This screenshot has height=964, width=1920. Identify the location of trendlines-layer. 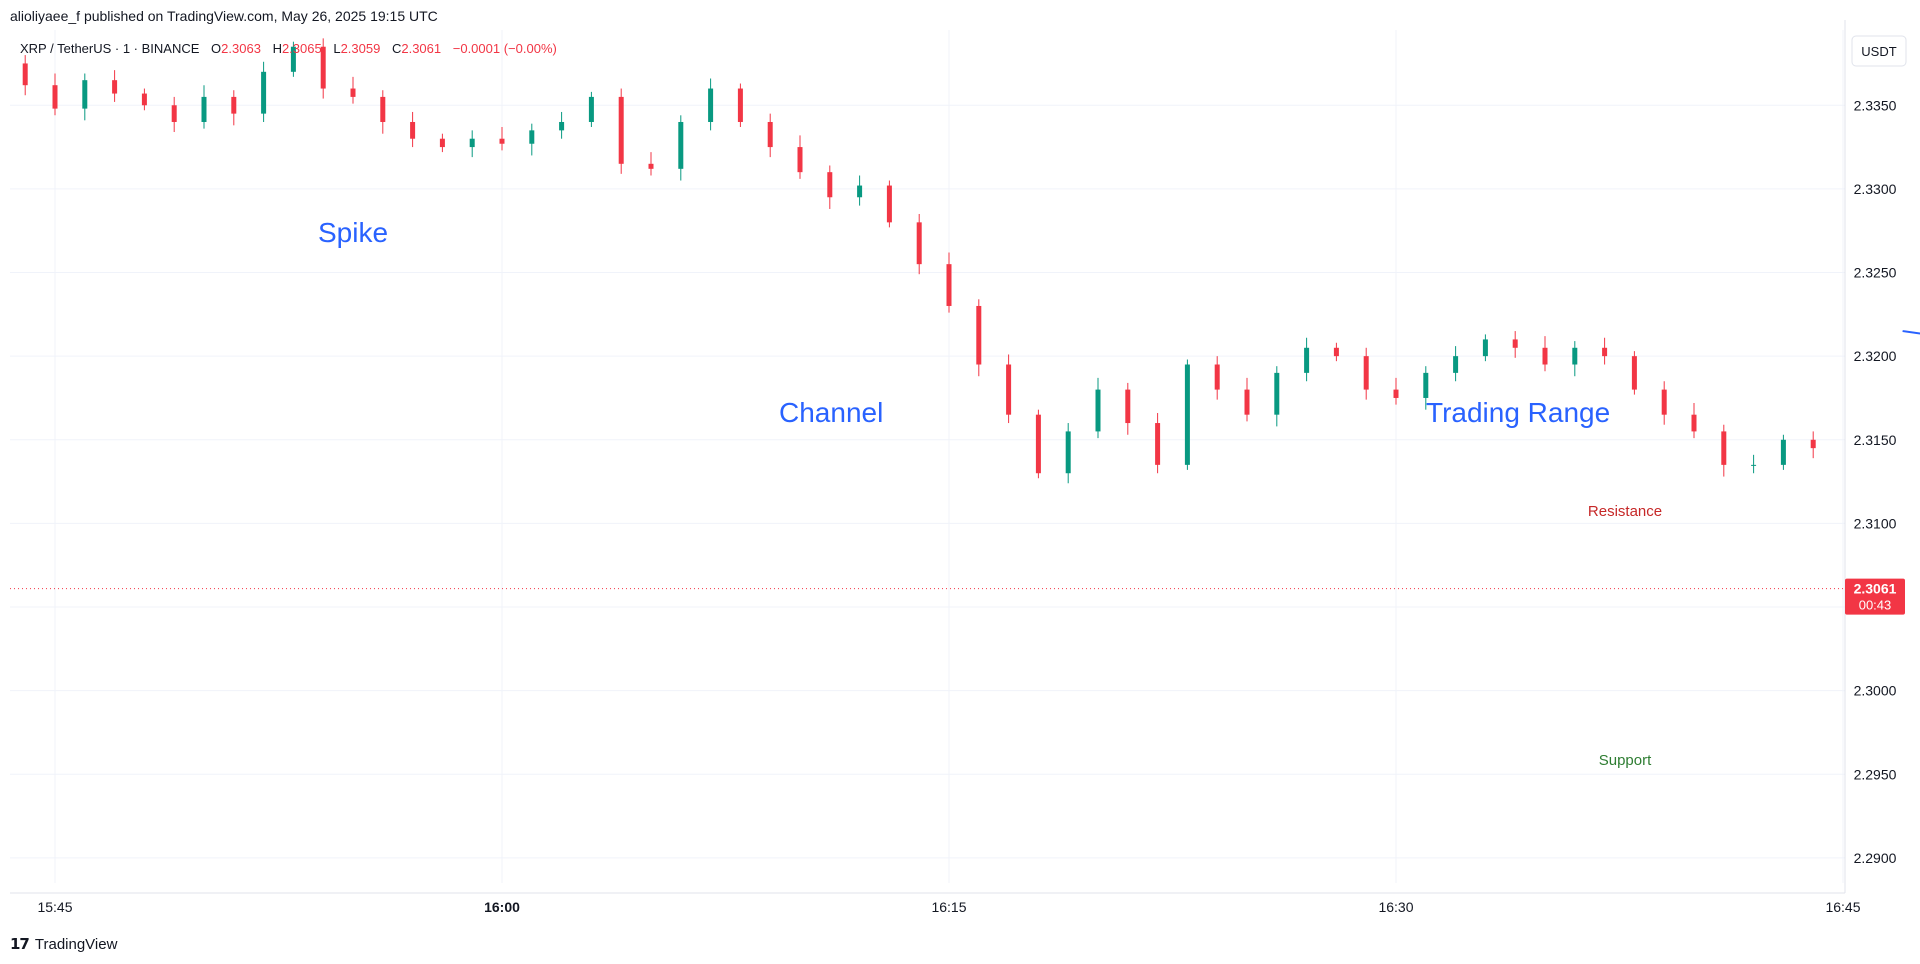
(1911, 531).